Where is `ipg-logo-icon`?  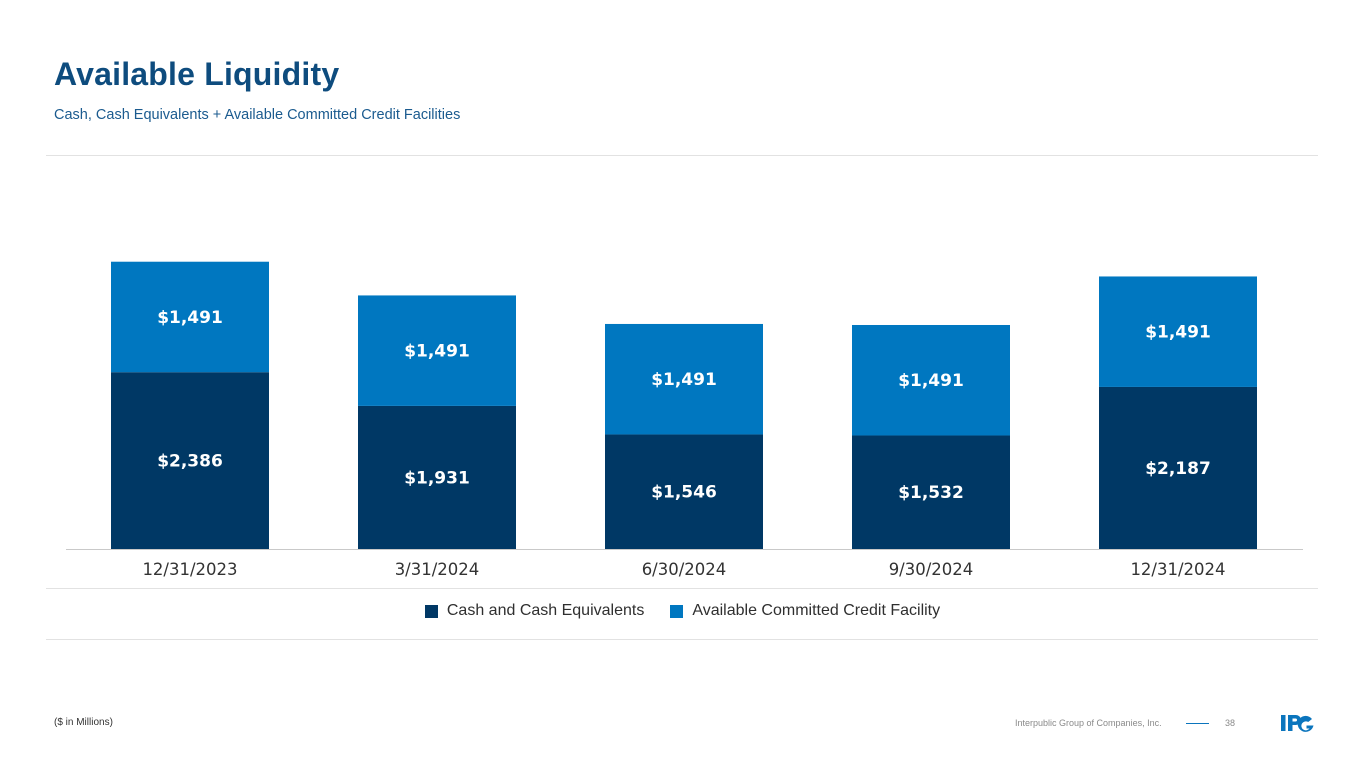
ipg-logo-icon is located at coordinates (1297, 723).